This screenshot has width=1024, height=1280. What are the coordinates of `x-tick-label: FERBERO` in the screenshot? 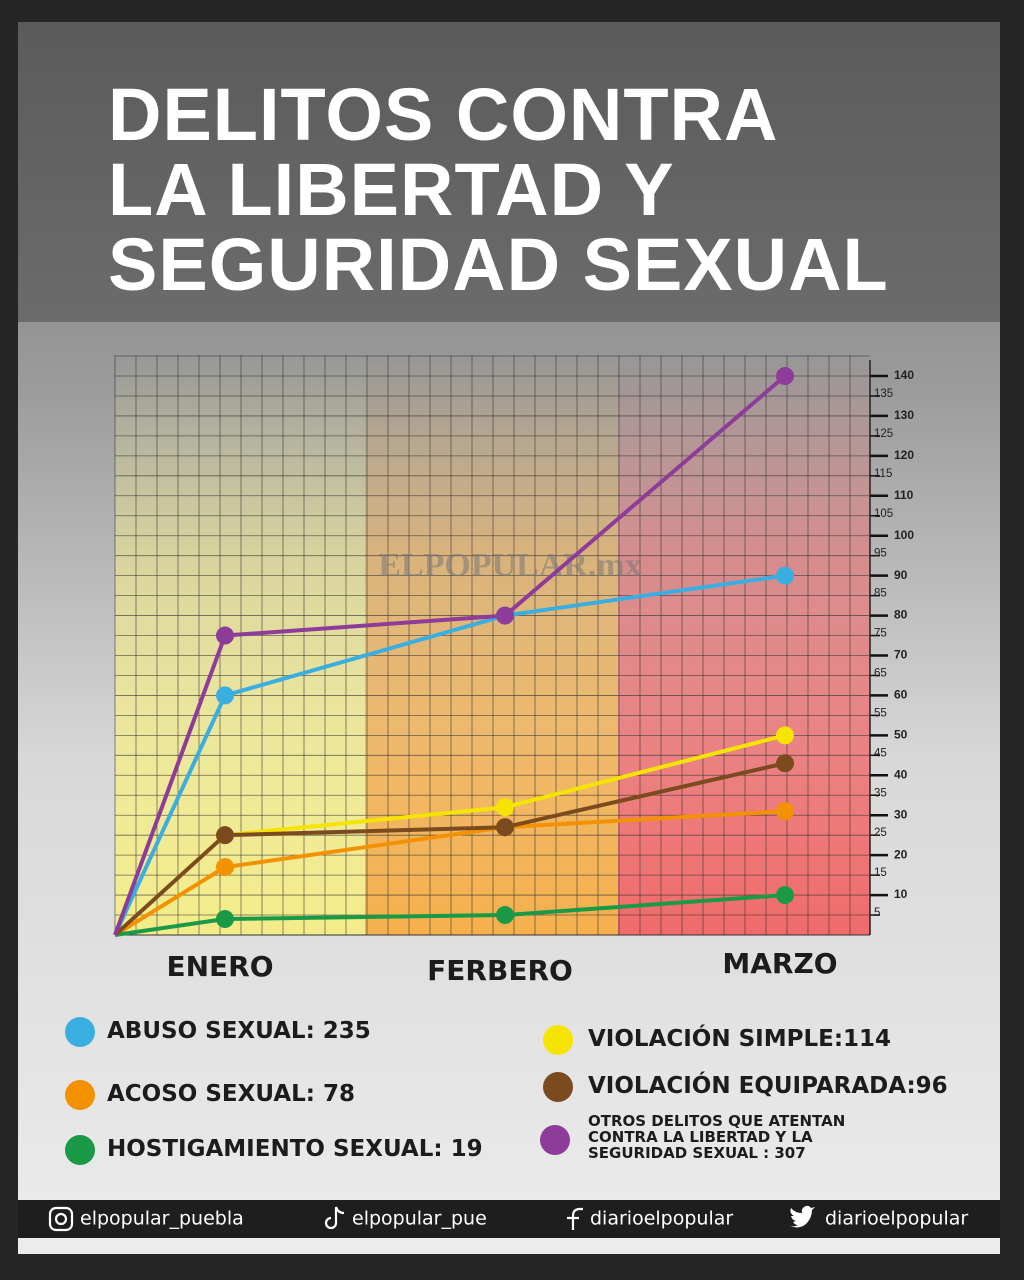 It's located at (500, 970).